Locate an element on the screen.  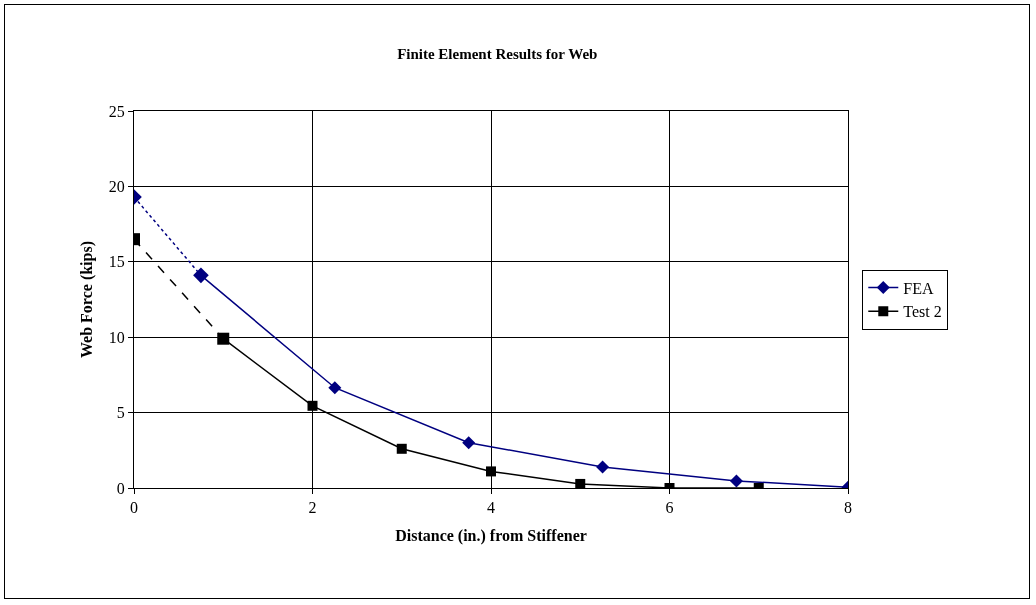
x-tick-label: 4 is located at coordinates (491, 508).